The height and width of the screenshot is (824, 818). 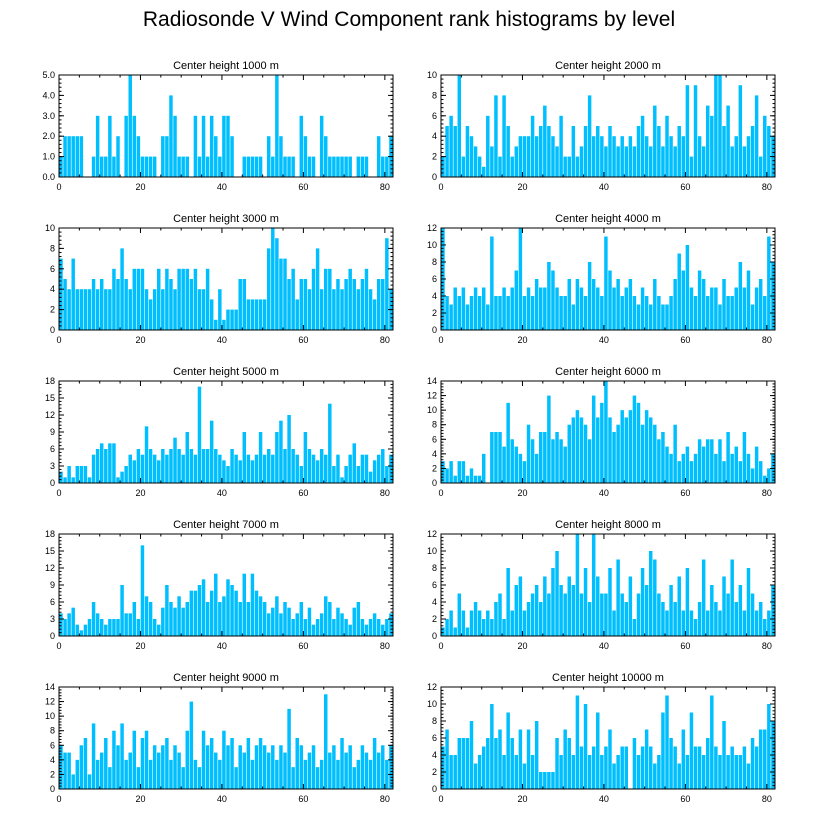 I want to click on x-tick-label: 80, so click(x=385, y=493).